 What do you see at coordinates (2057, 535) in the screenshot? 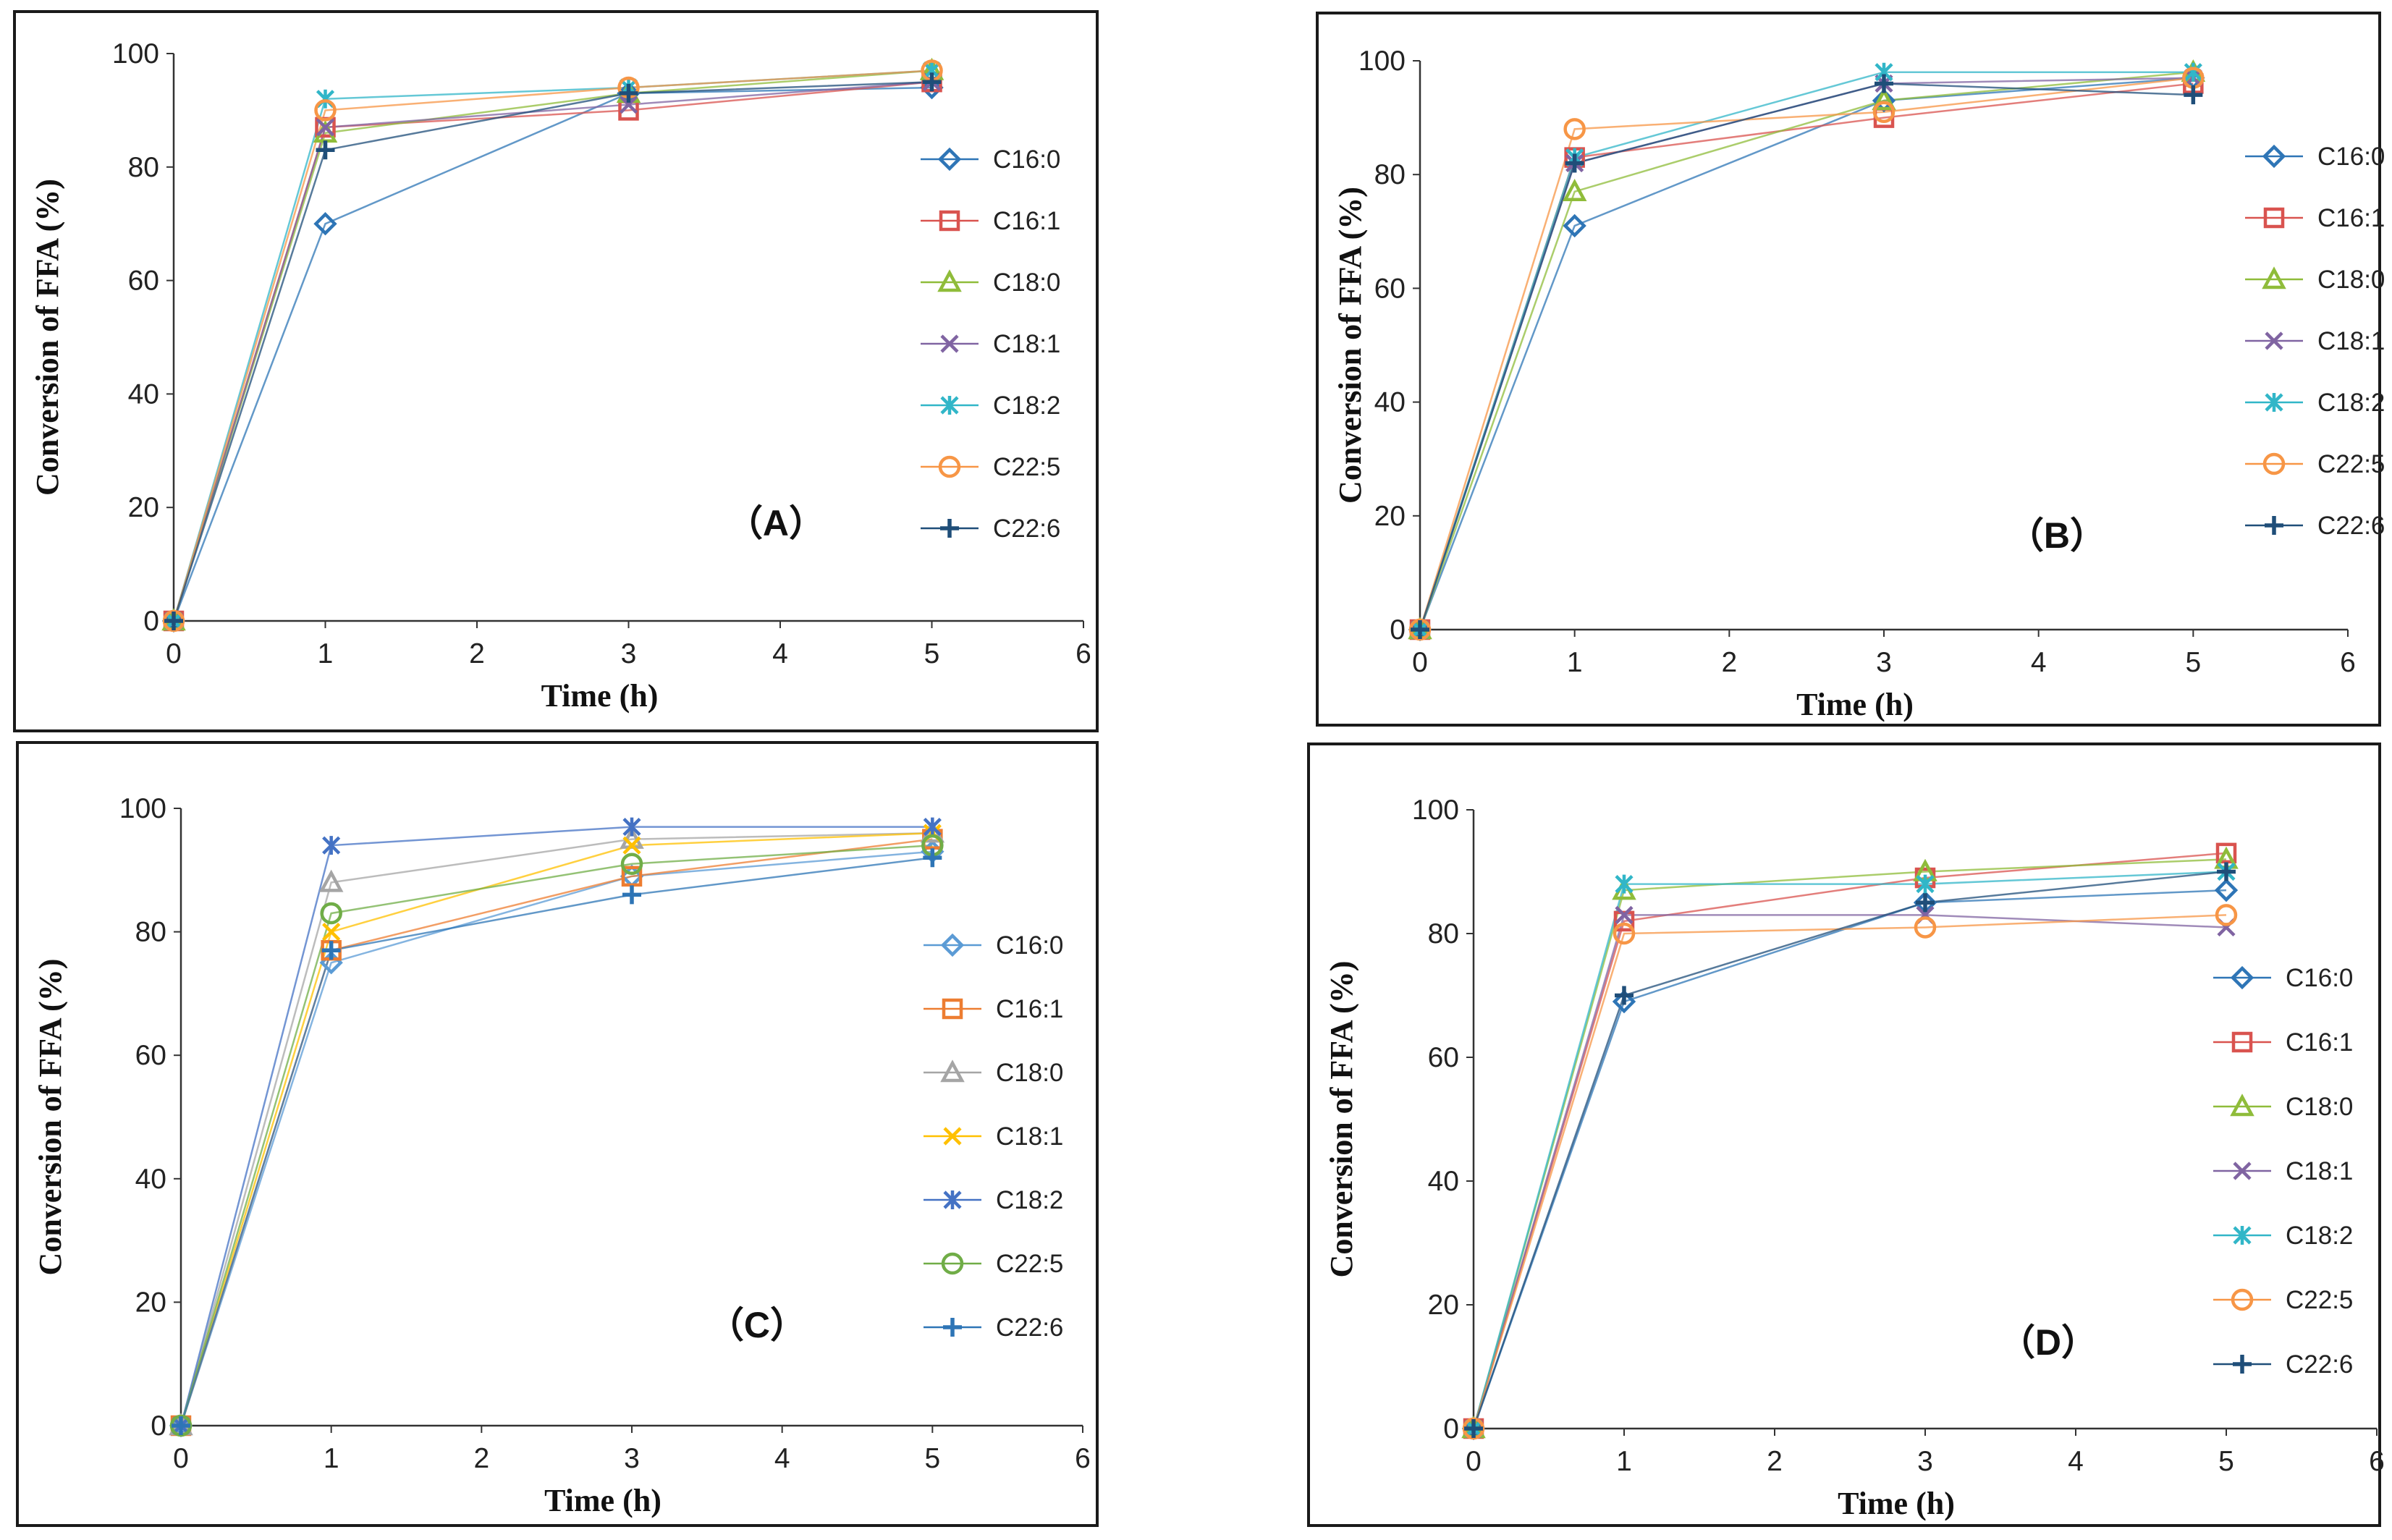
I see `panel-label: （B）` at bounding box center [2057, 535].